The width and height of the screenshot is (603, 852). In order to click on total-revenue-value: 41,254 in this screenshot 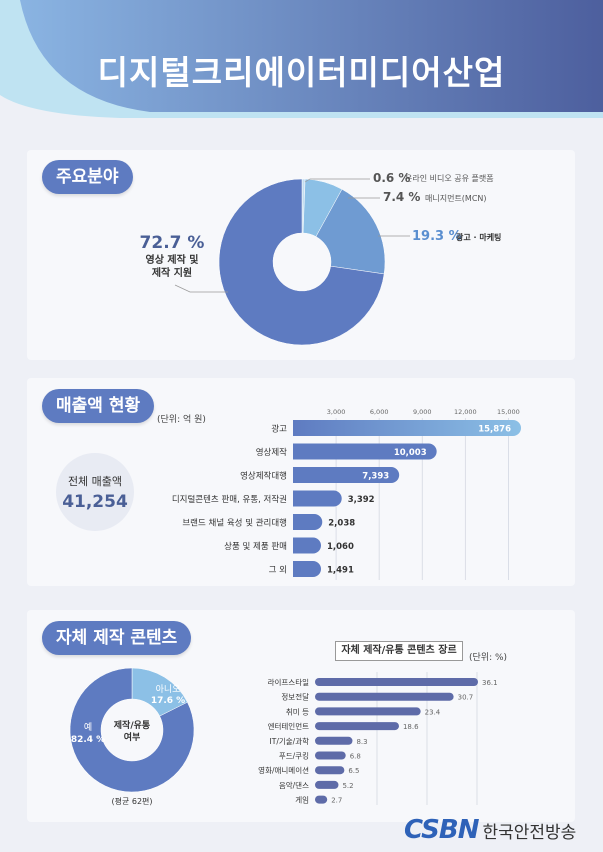, I will do `click(95, 502)`.